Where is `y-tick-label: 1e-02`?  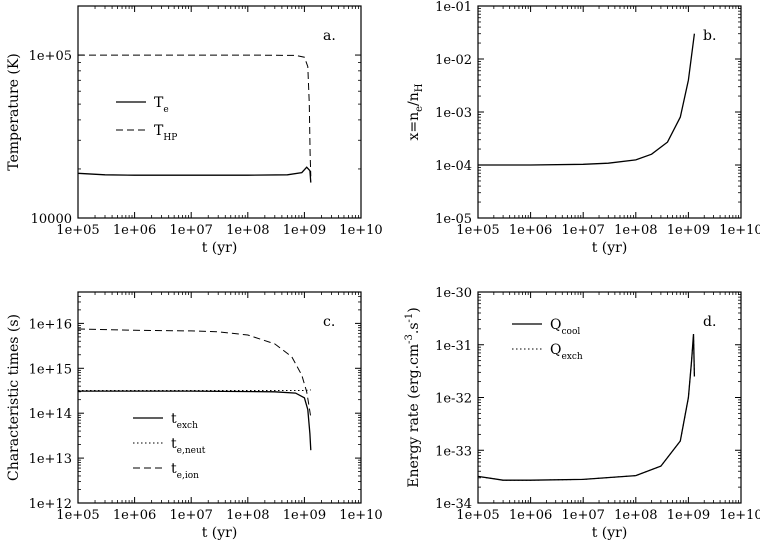
y-tick-label: 1e-02 is located at coordinates (453, 60).